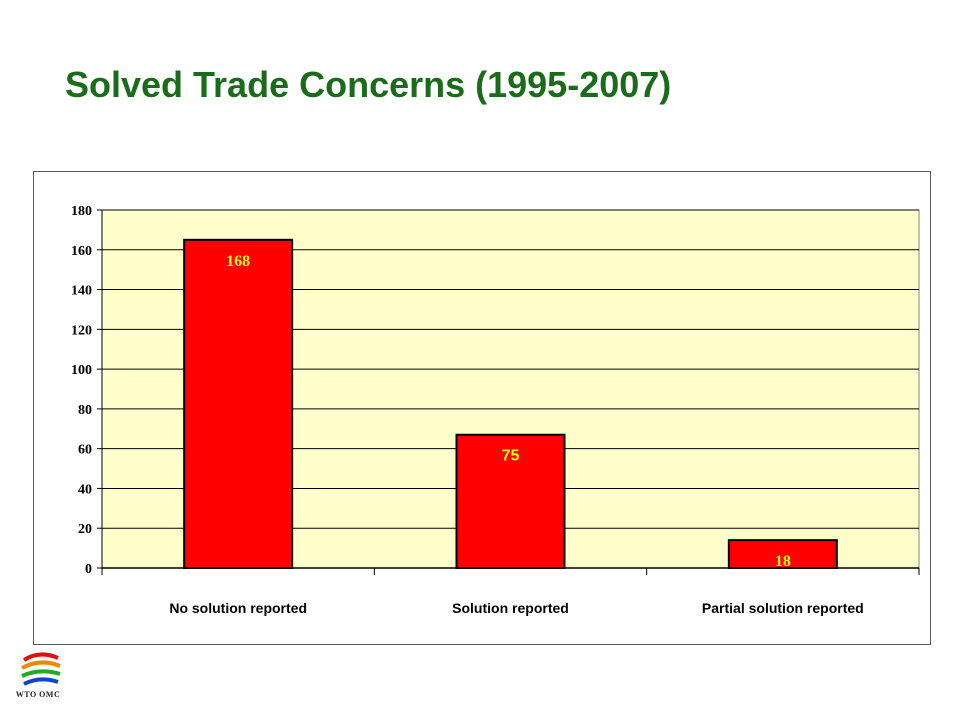 The width and height of the screenshot is (960, 720). I want to click on y-tick-label: 20, so click(85, 529).